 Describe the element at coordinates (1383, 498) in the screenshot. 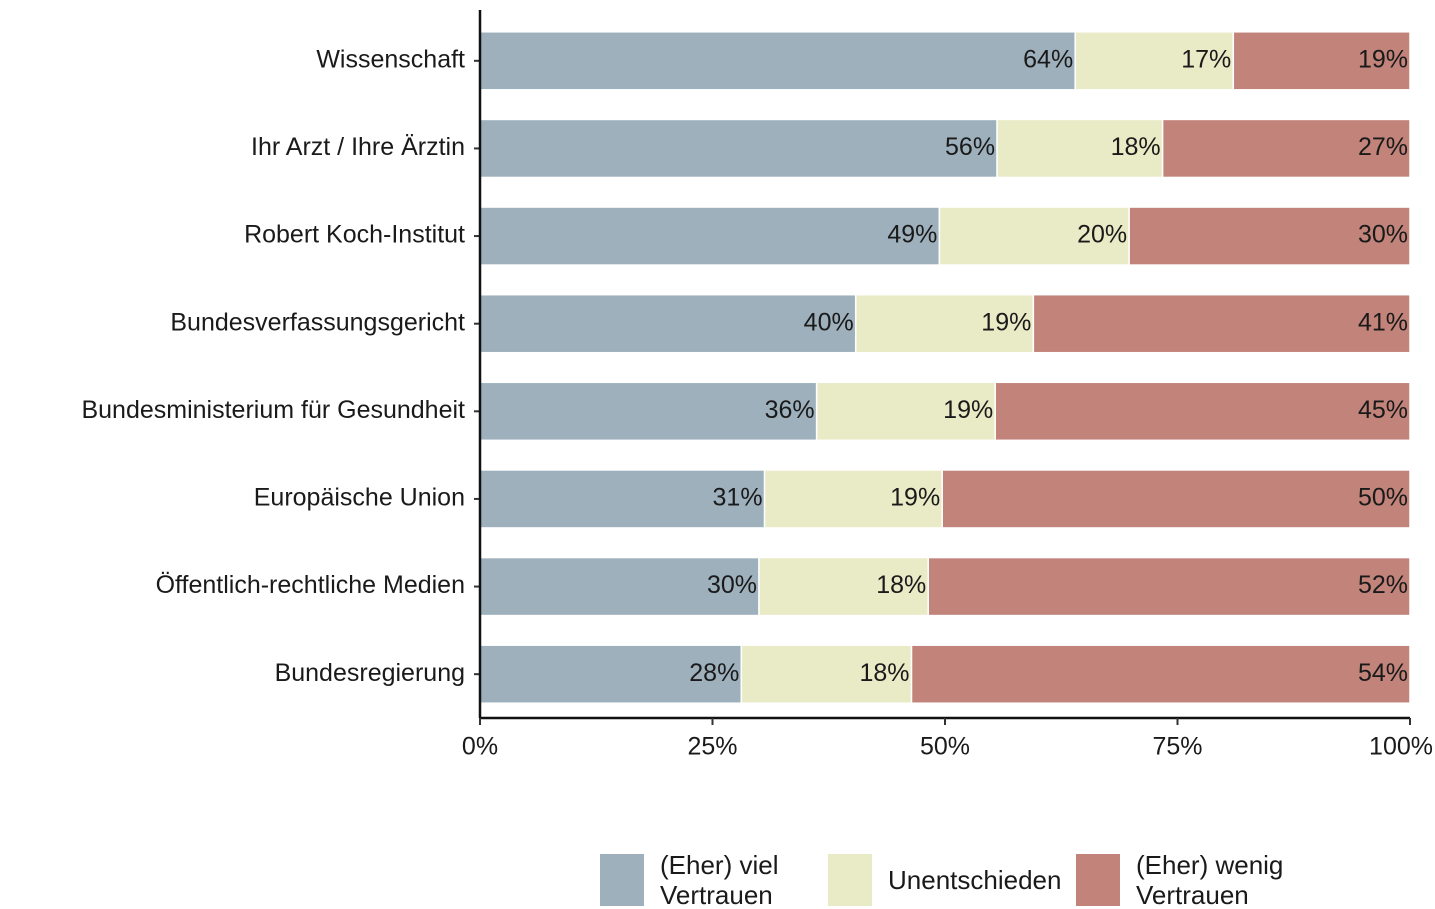

I see `value-label: 50%` at that location.